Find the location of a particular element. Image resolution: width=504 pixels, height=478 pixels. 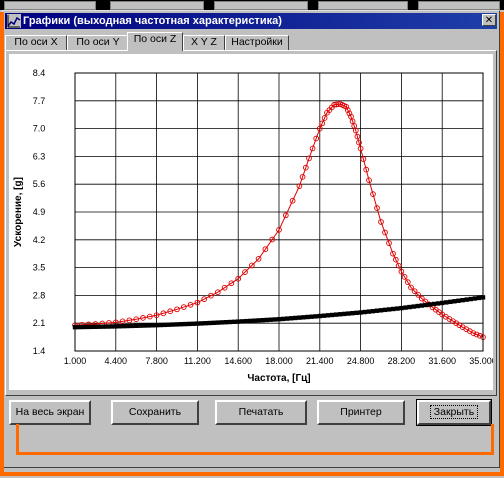

y-tick-label: 6.3 is located at coordinates (39, 156).